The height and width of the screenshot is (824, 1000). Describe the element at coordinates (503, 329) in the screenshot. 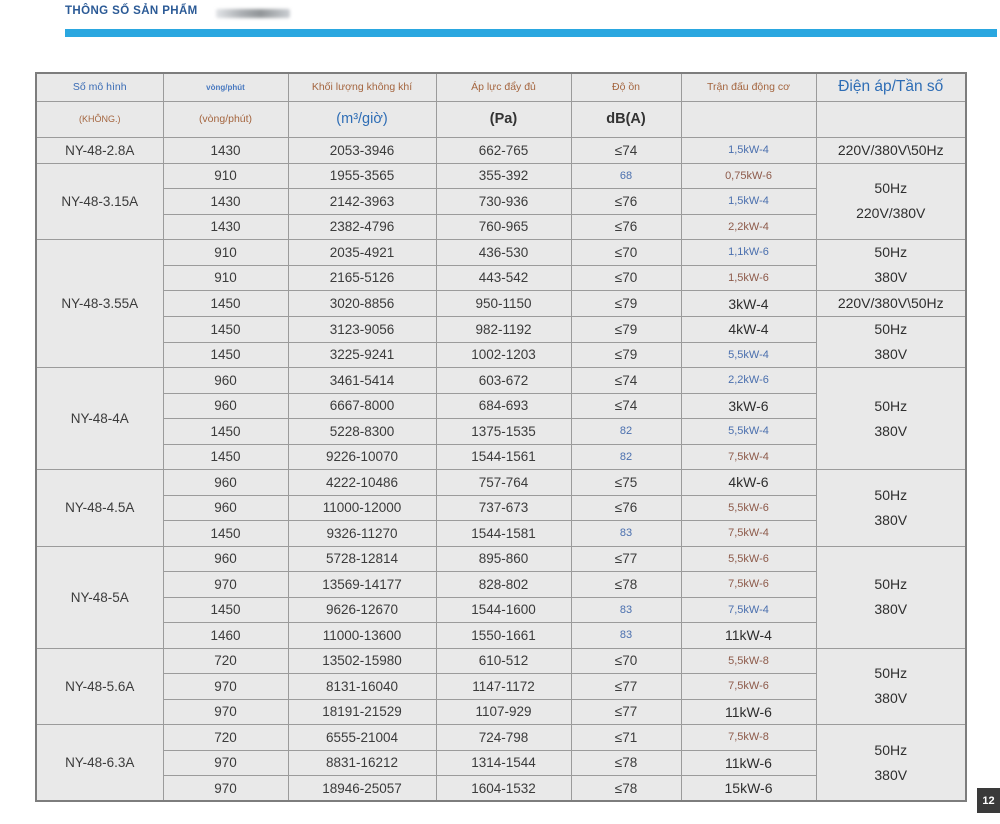

I see `pressure-cell: 982-1192` at that location.